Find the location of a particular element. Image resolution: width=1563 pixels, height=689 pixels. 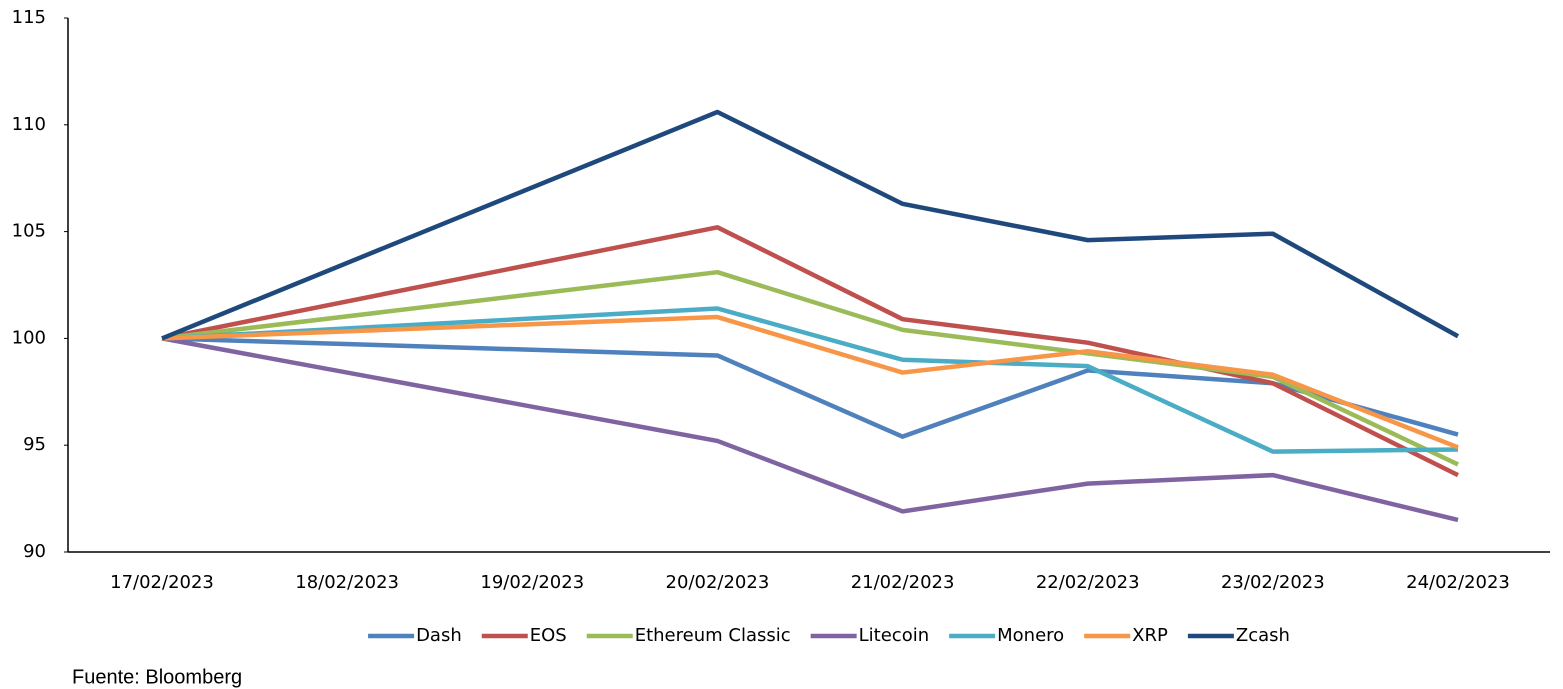

y-tick-label: 95 is located at coordinates (34, 444).